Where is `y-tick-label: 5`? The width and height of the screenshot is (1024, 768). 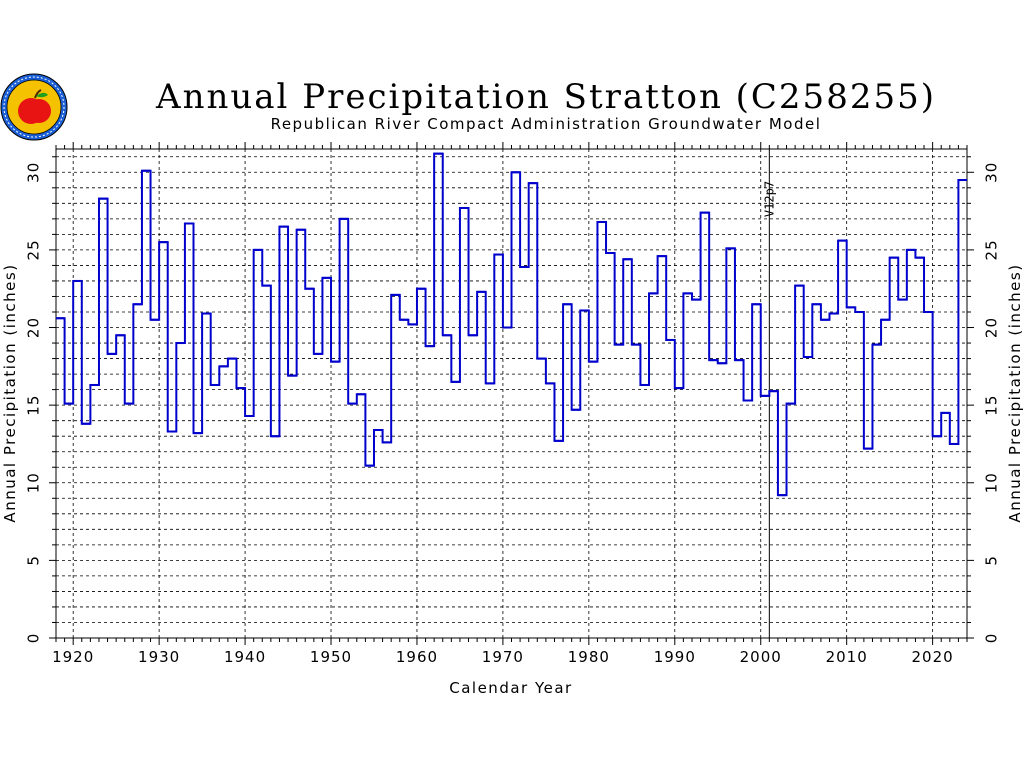
y-tick-label: 5 is located at coordinates (34, 560).